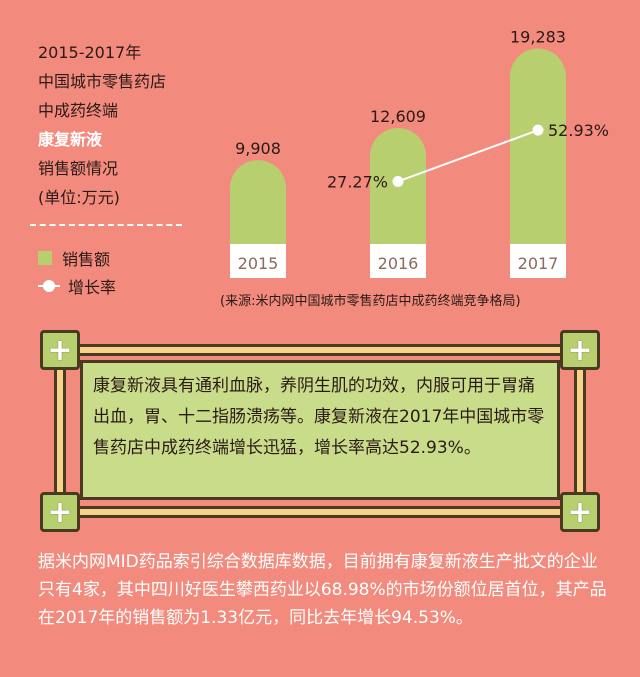 Image resolution: width=640 pixels, height=677 pixels. What do you see at coordinates (580, 431) in the screenshot?
I see `frame-rail-right` at bounding box center [580, 431].